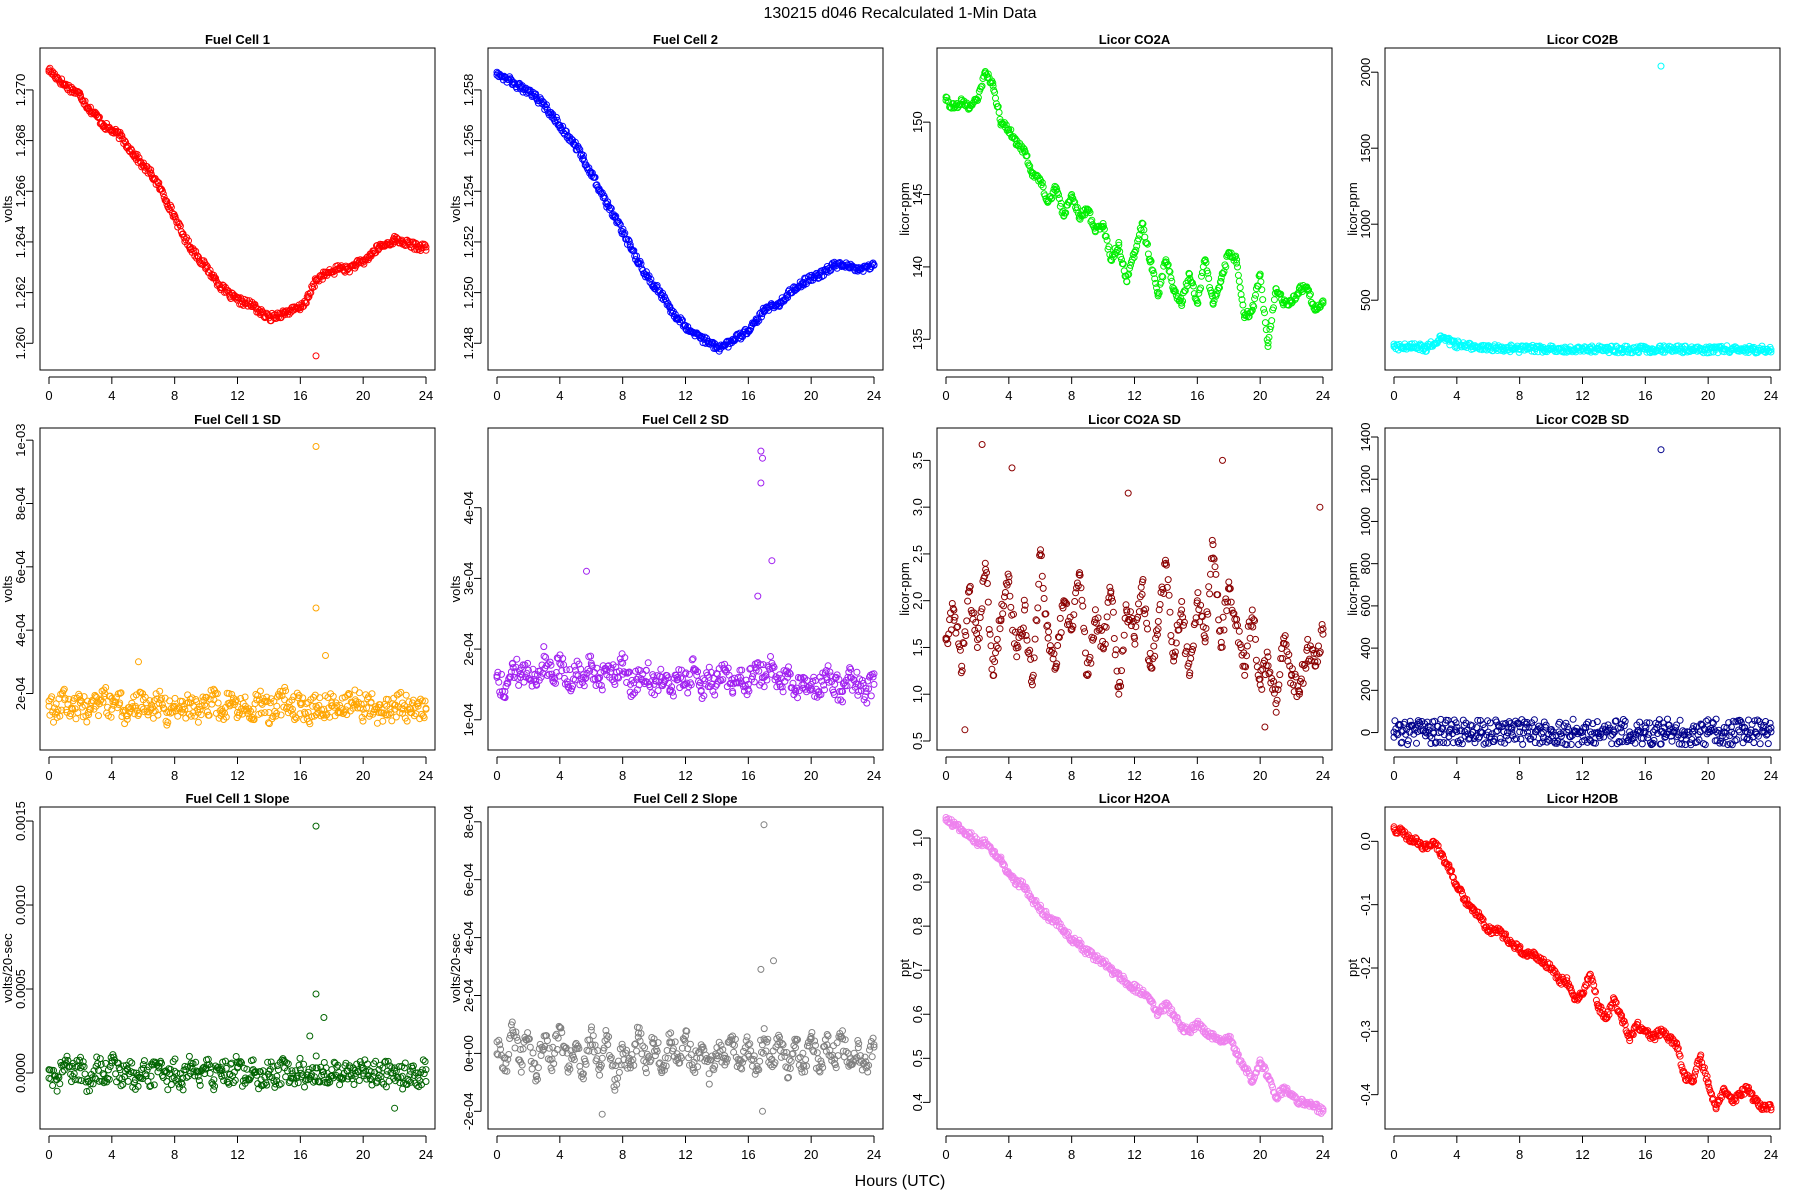  What do you see at coordinates (20, 693) in the screenshot?
I see `y-tick-label: 2e-04` at bounding box center [20, 693].